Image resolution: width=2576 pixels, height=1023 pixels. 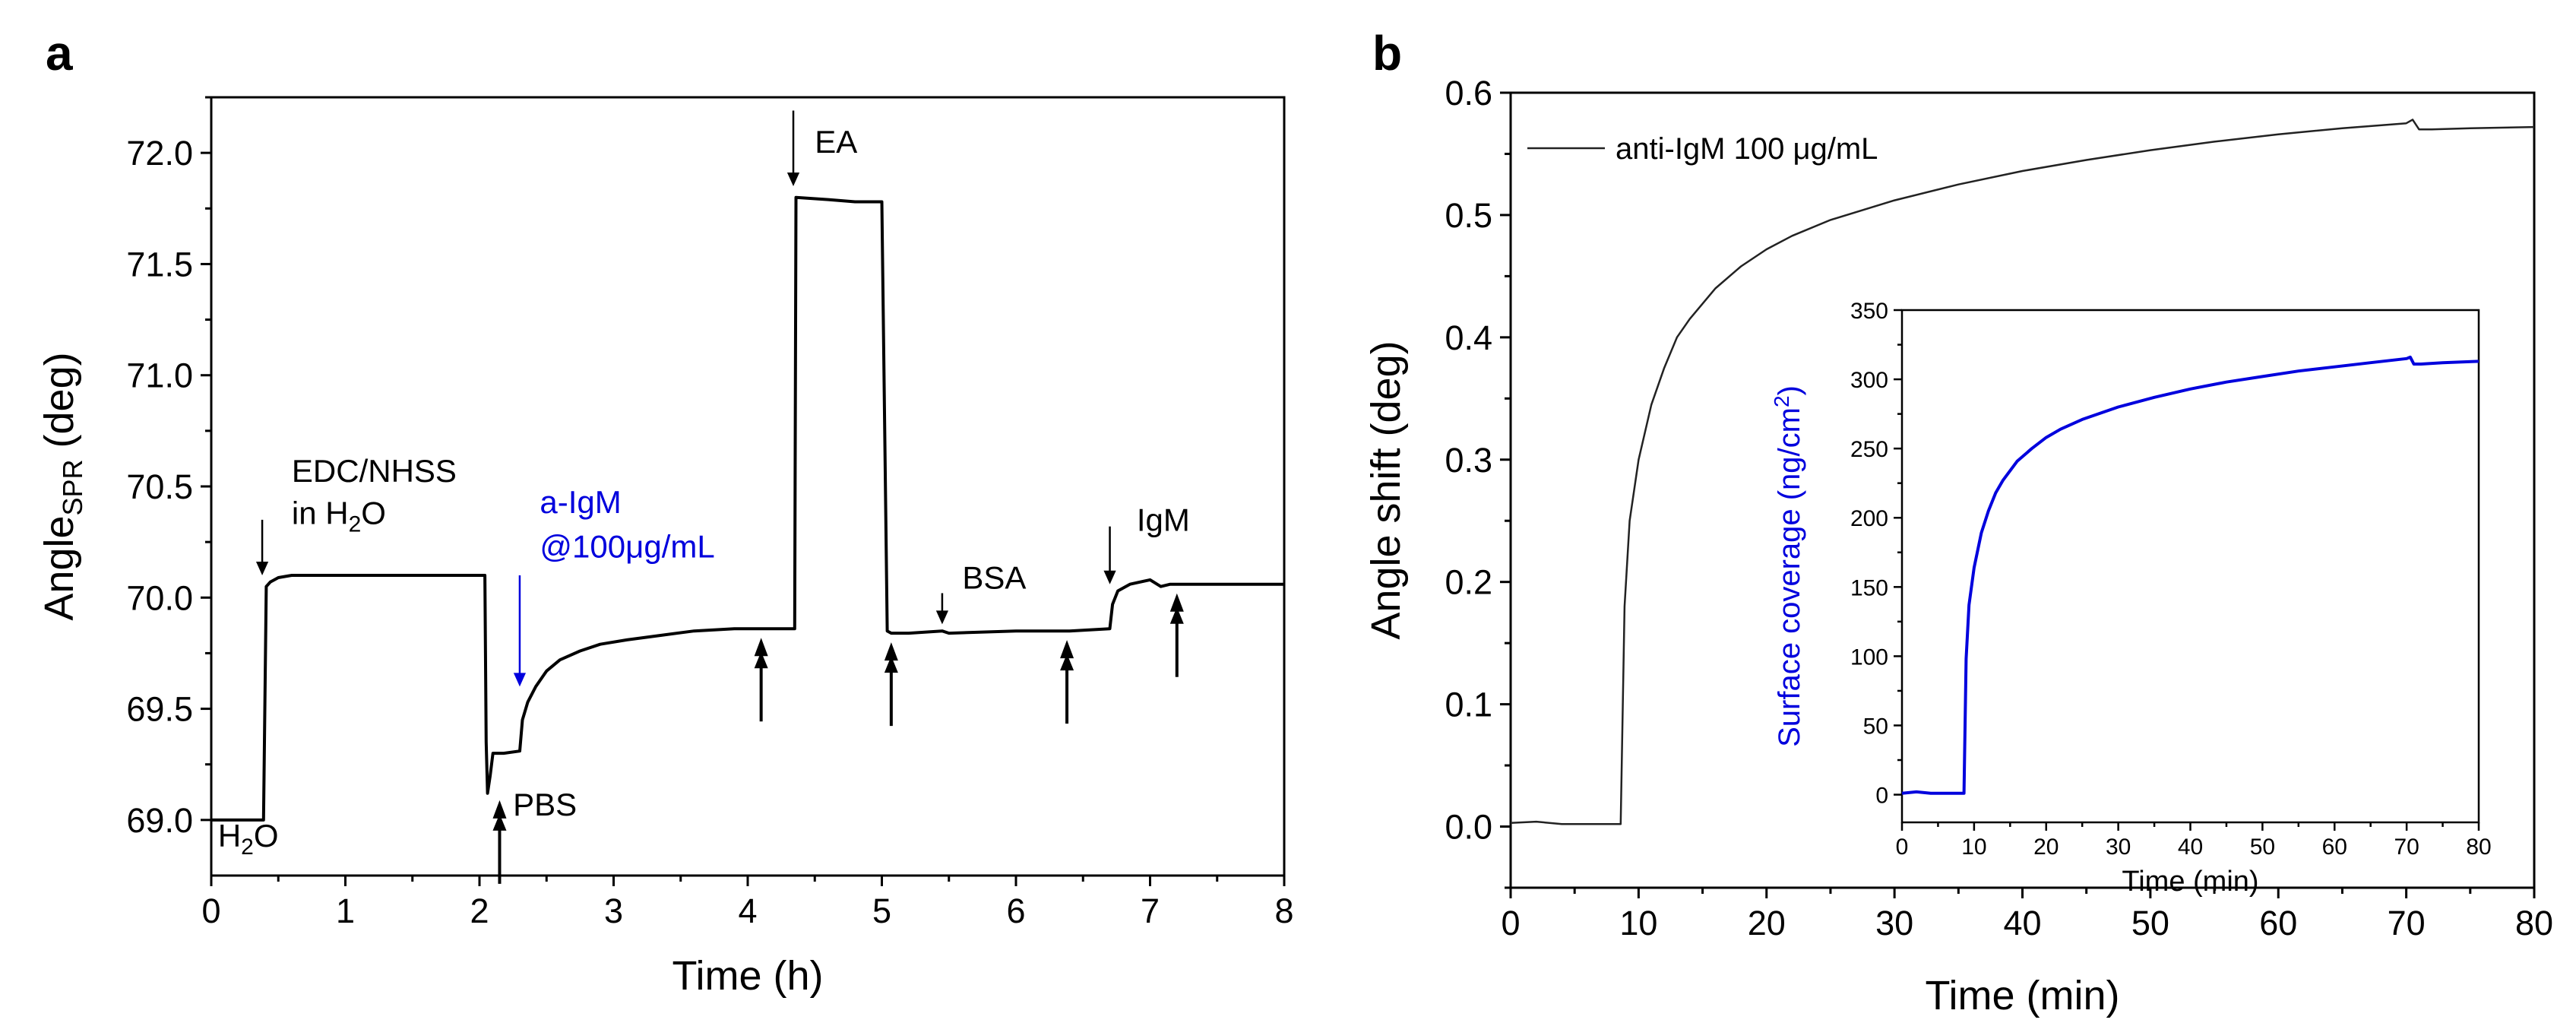 I want to click on panel-b-ytick-label: 0.1, so click(x=1468, y=705).